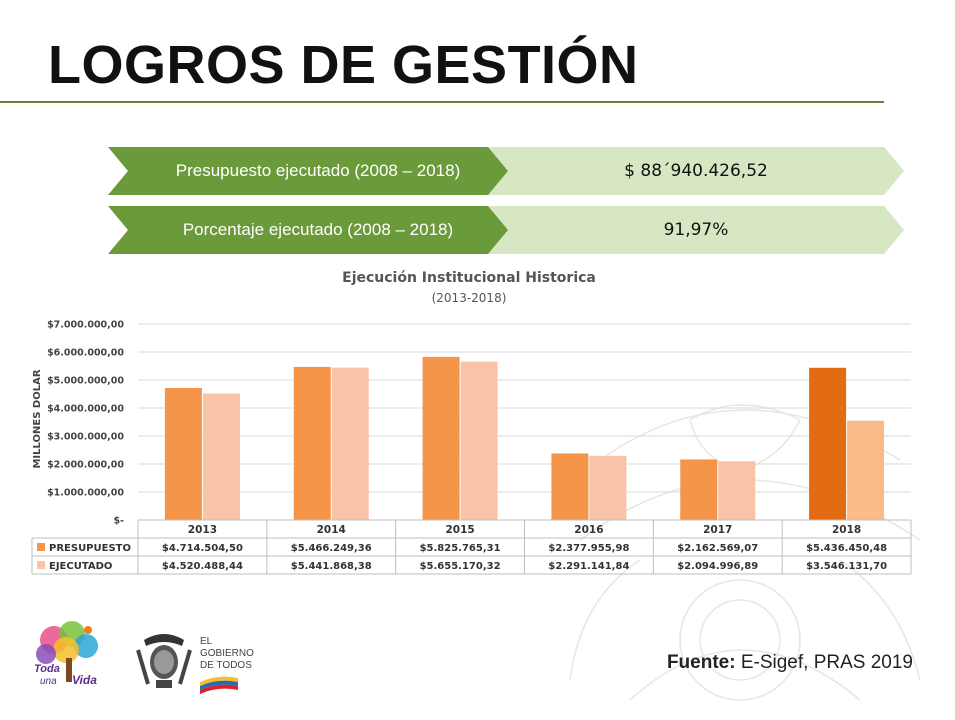  Describe the element at coordinates (441, 438) in the screenshot. I see `bar-presupuesto-2015` at that location.